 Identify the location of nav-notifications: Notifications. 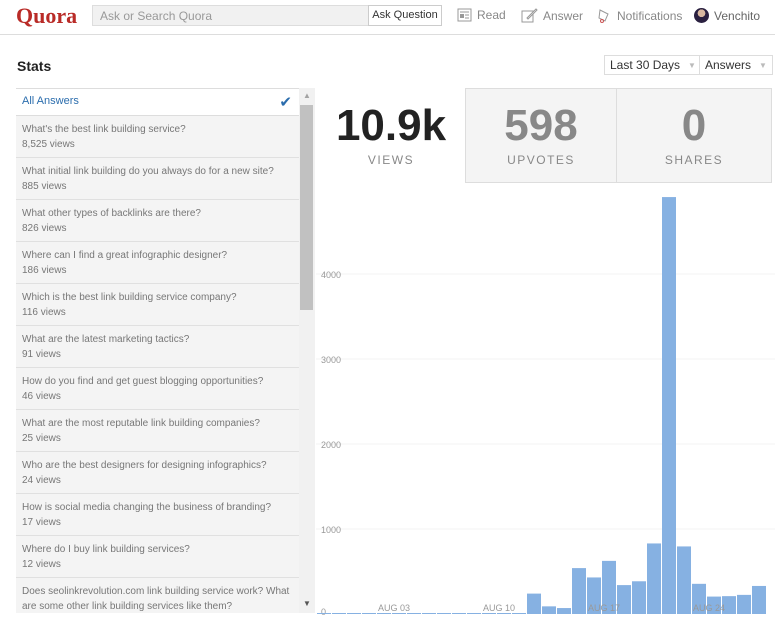
(639, 15).